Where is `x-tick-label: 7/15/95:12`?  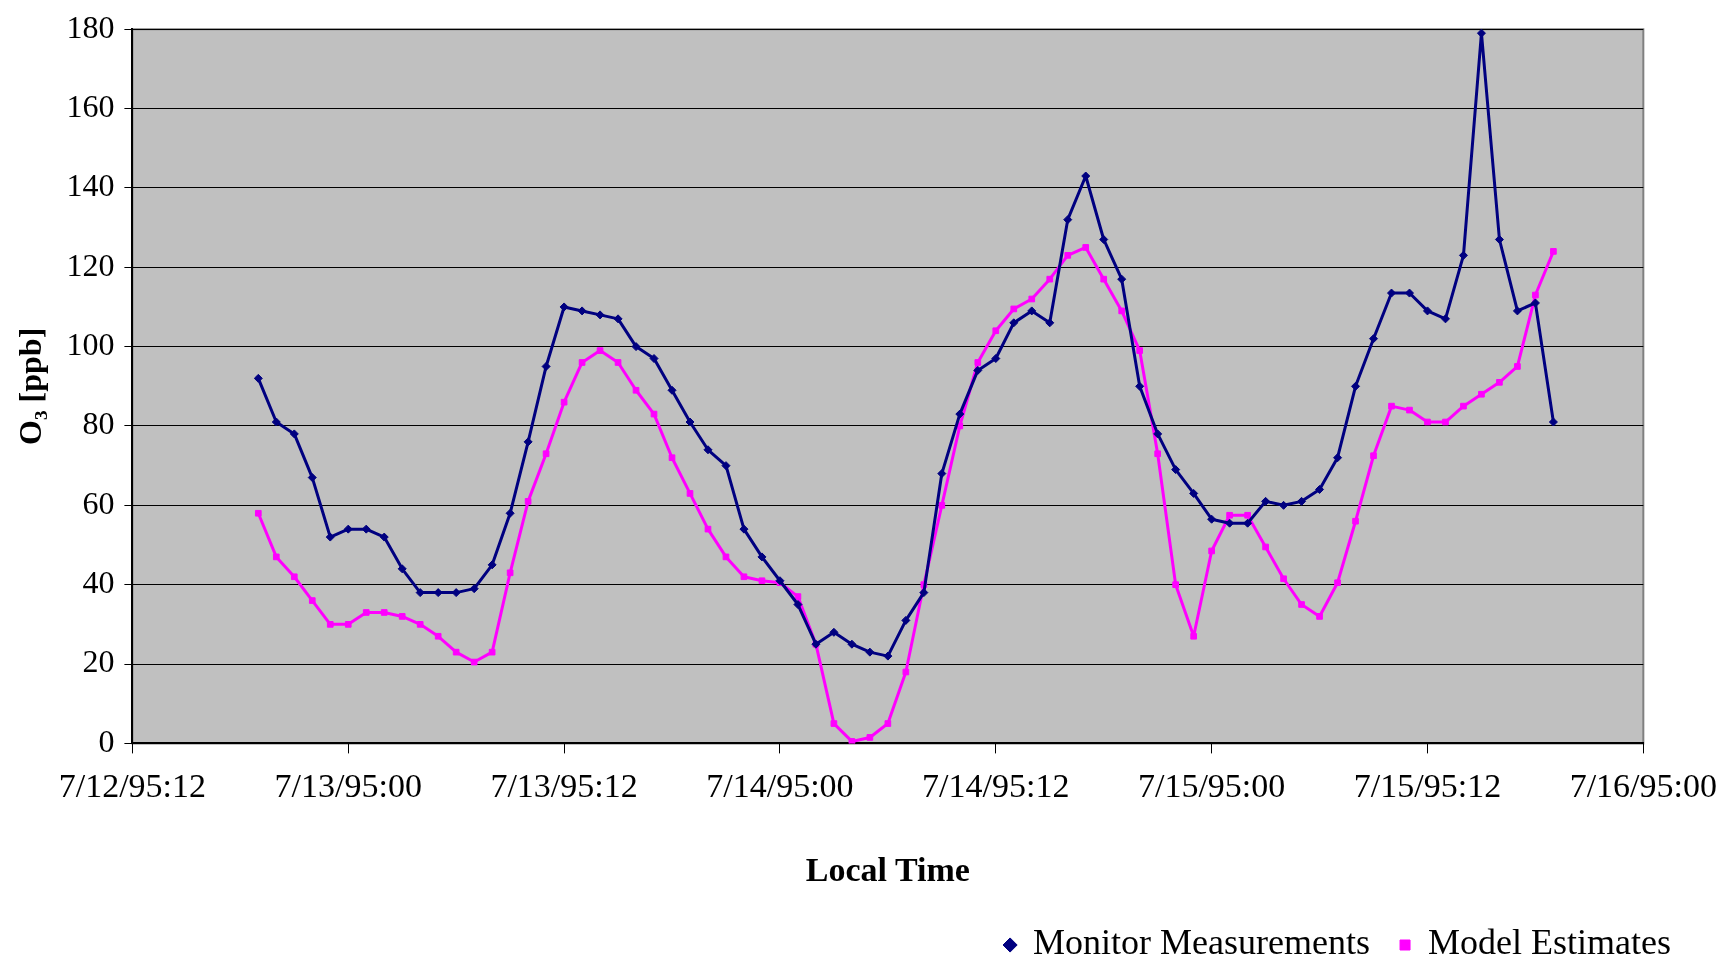 x-tick-label: 7/15/95:12 is located at coordinates (1427, 785).